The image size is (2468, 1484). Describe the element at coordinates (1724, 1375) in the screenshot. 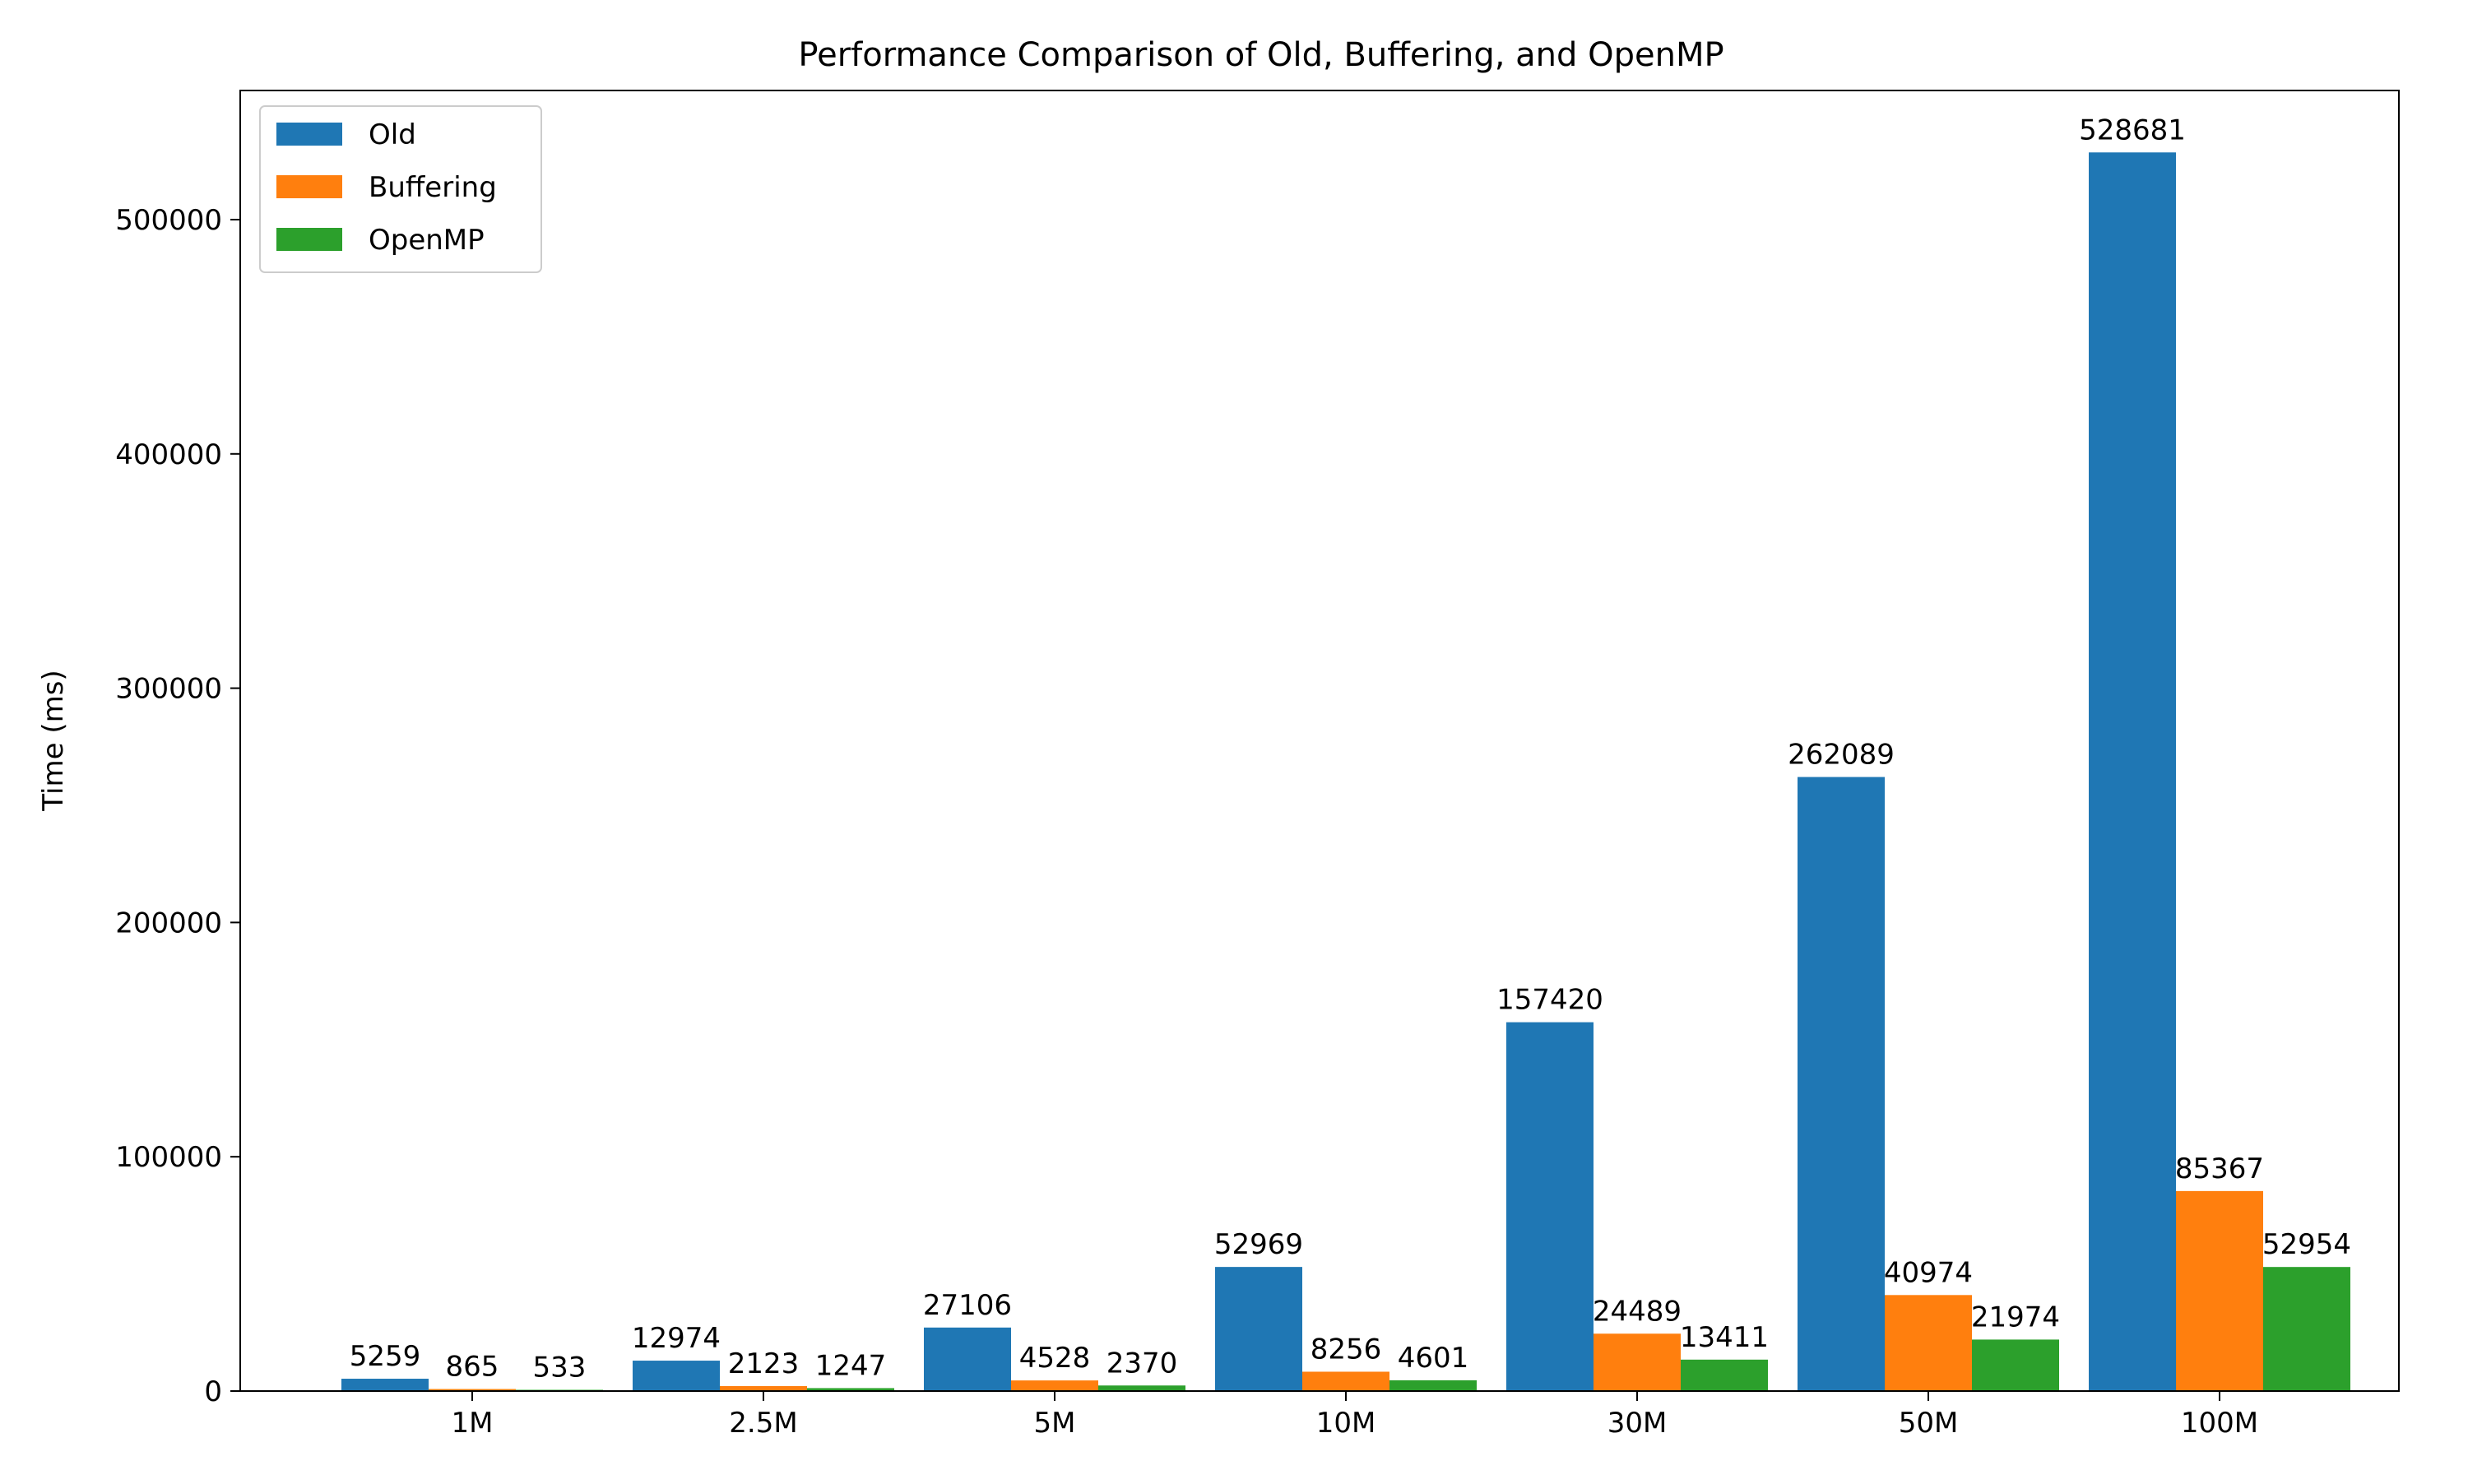

I see `bar-openmp-30m` at that location.